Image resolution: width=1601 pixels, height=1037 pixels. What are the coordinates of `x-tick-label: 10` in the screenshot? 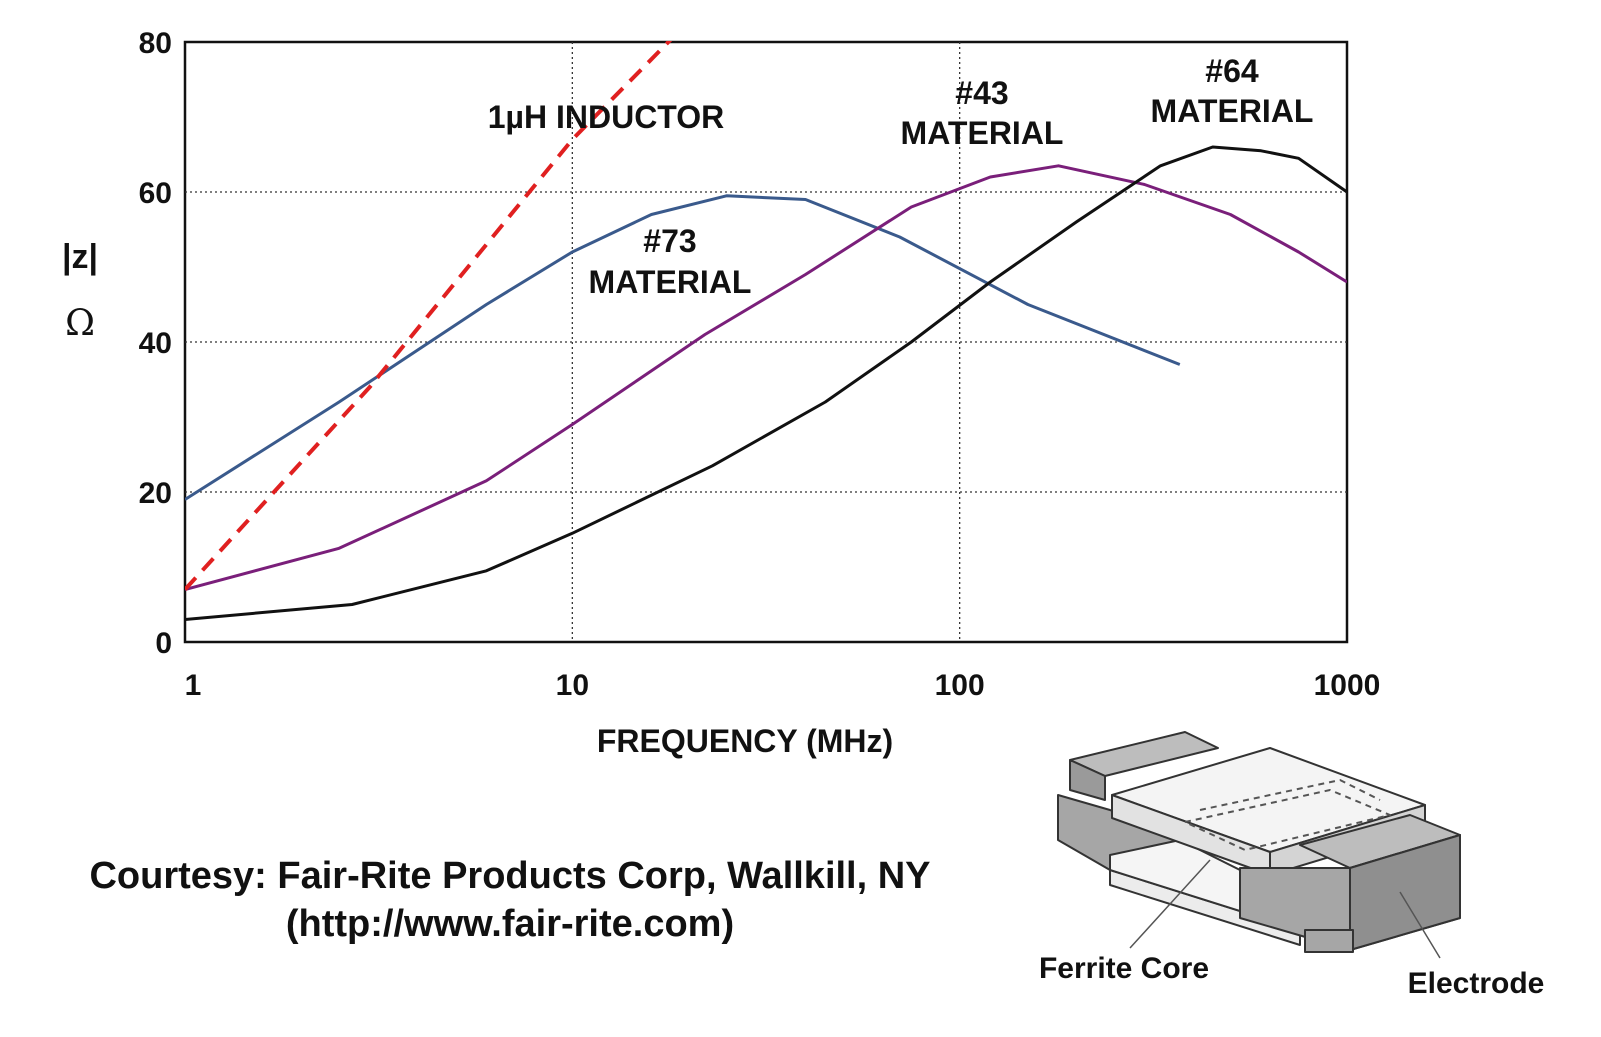 It's located at (572, 685).